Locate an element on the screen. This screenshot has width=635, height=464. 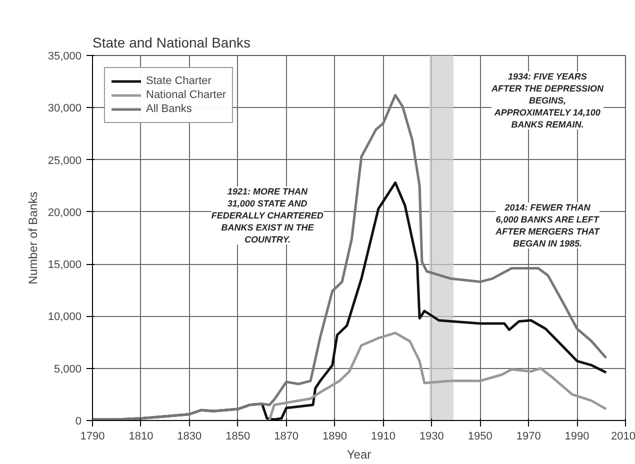
y-tick-label: 30,000 is located at coordinates (65, 108).